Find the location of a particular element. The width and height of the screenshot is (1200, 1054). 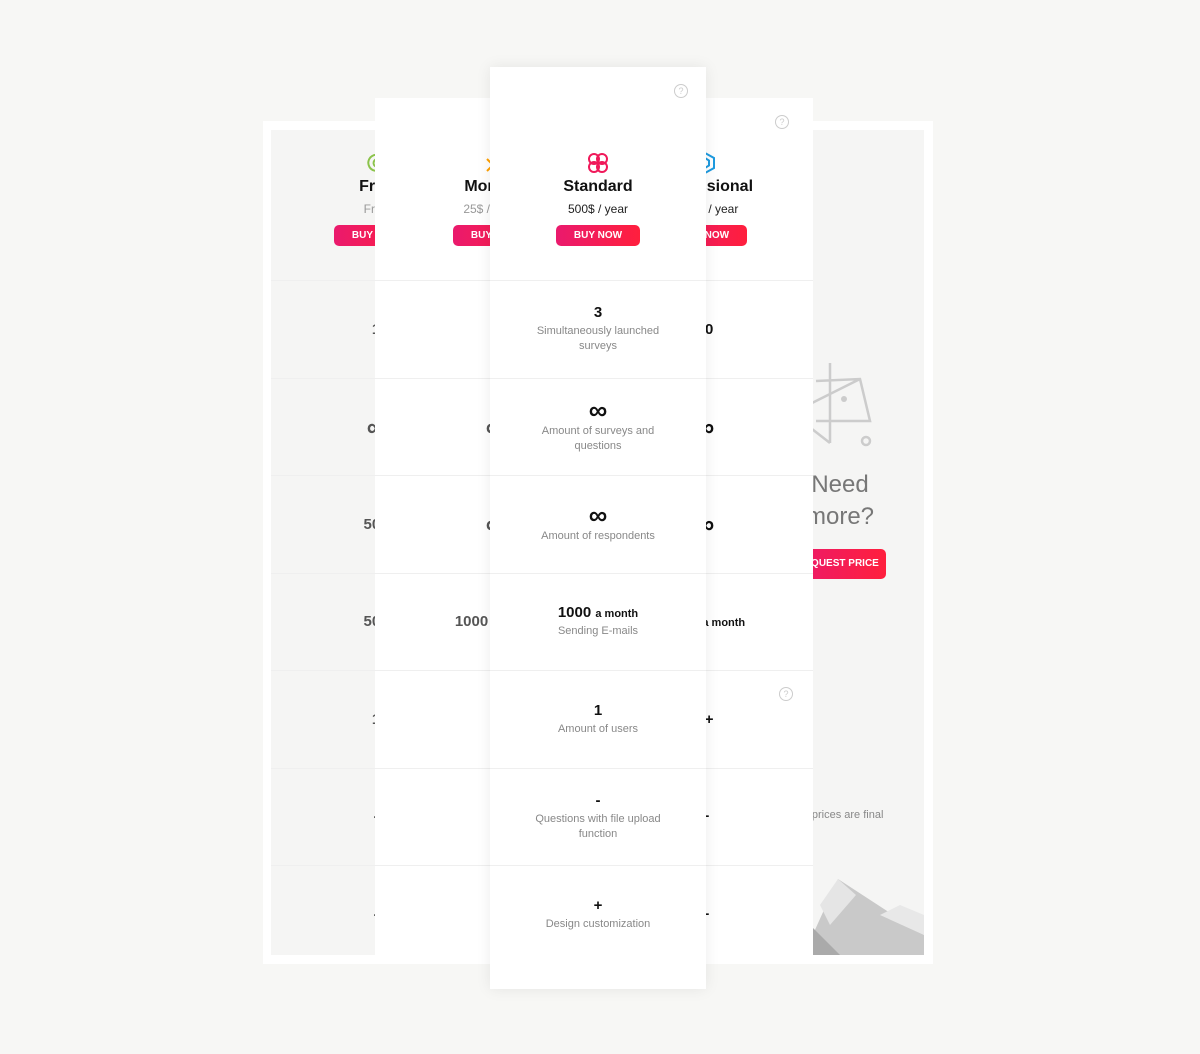

feature-row: ∞ Amount of respondents is located at coordinates (598, 524).